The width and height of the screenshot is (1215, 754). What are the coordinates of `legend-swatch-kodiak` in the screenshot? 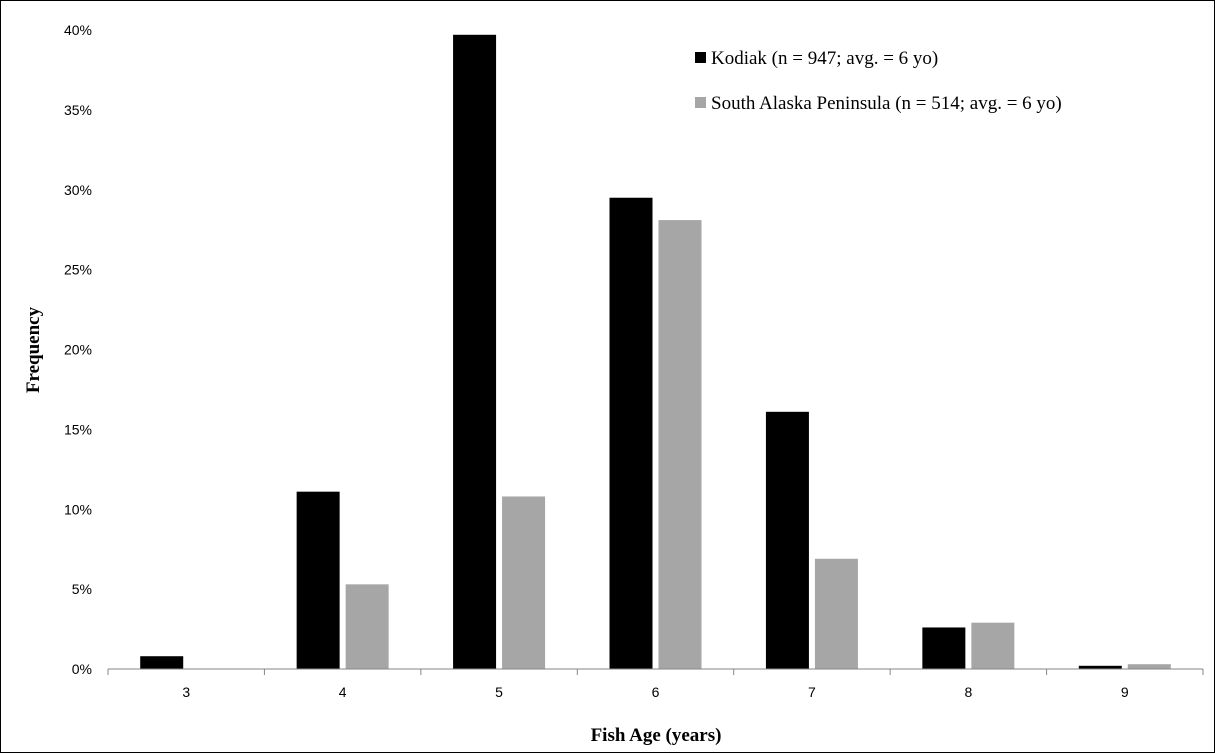 It's located at (700, 57).